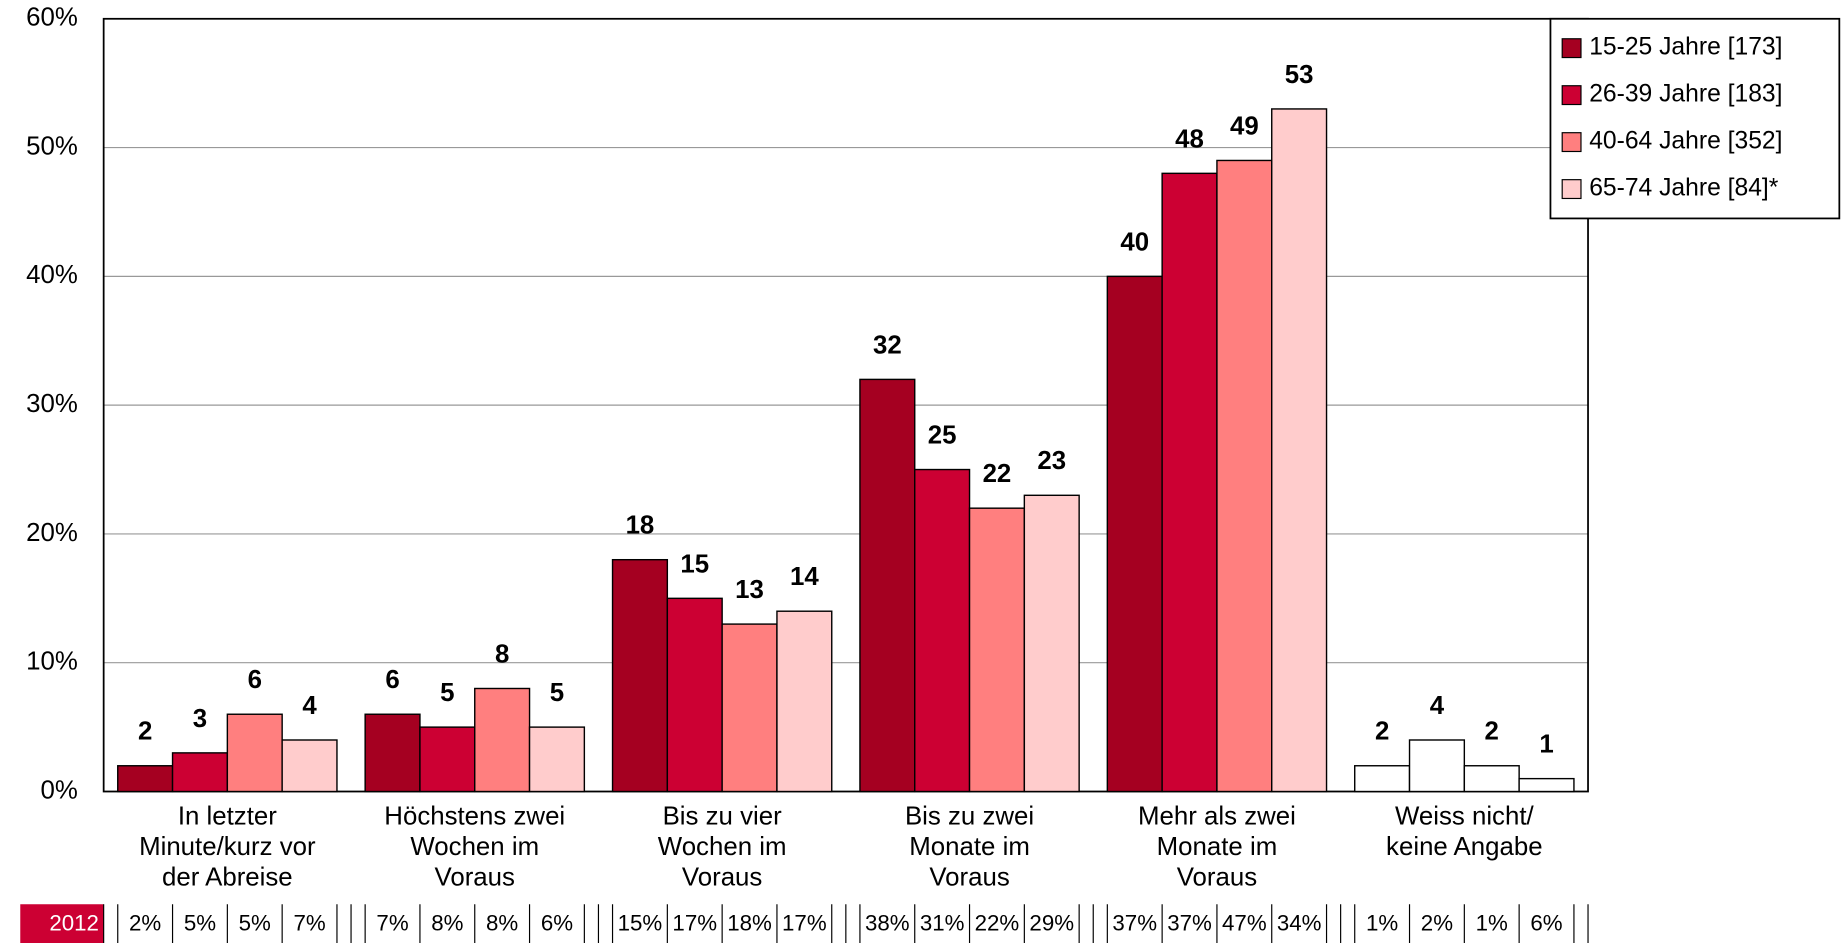 The height and width of the screenshot is (948, 1842). I want to click on y-tick-label: 50%, so click(52, 146).